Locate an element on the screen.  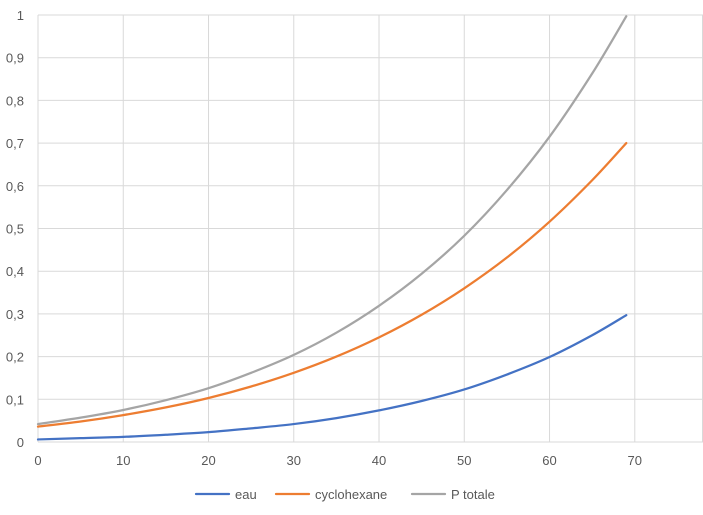
y-tick-label: 0,3 is located at coordinates (15, 314).